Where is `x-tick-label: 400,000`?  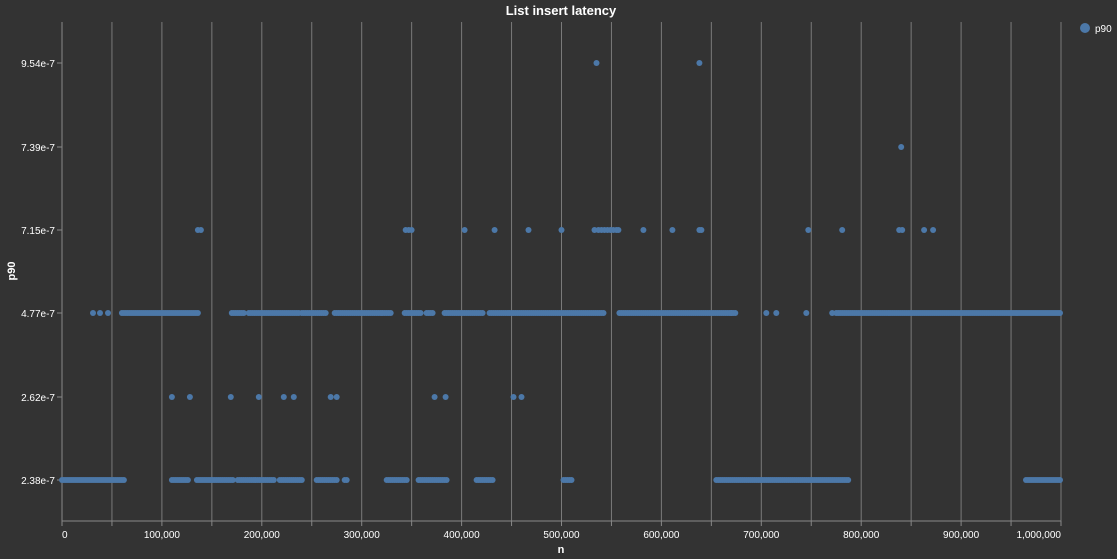
x-tick-label: 400,000 is located at coordinates (462, 535).